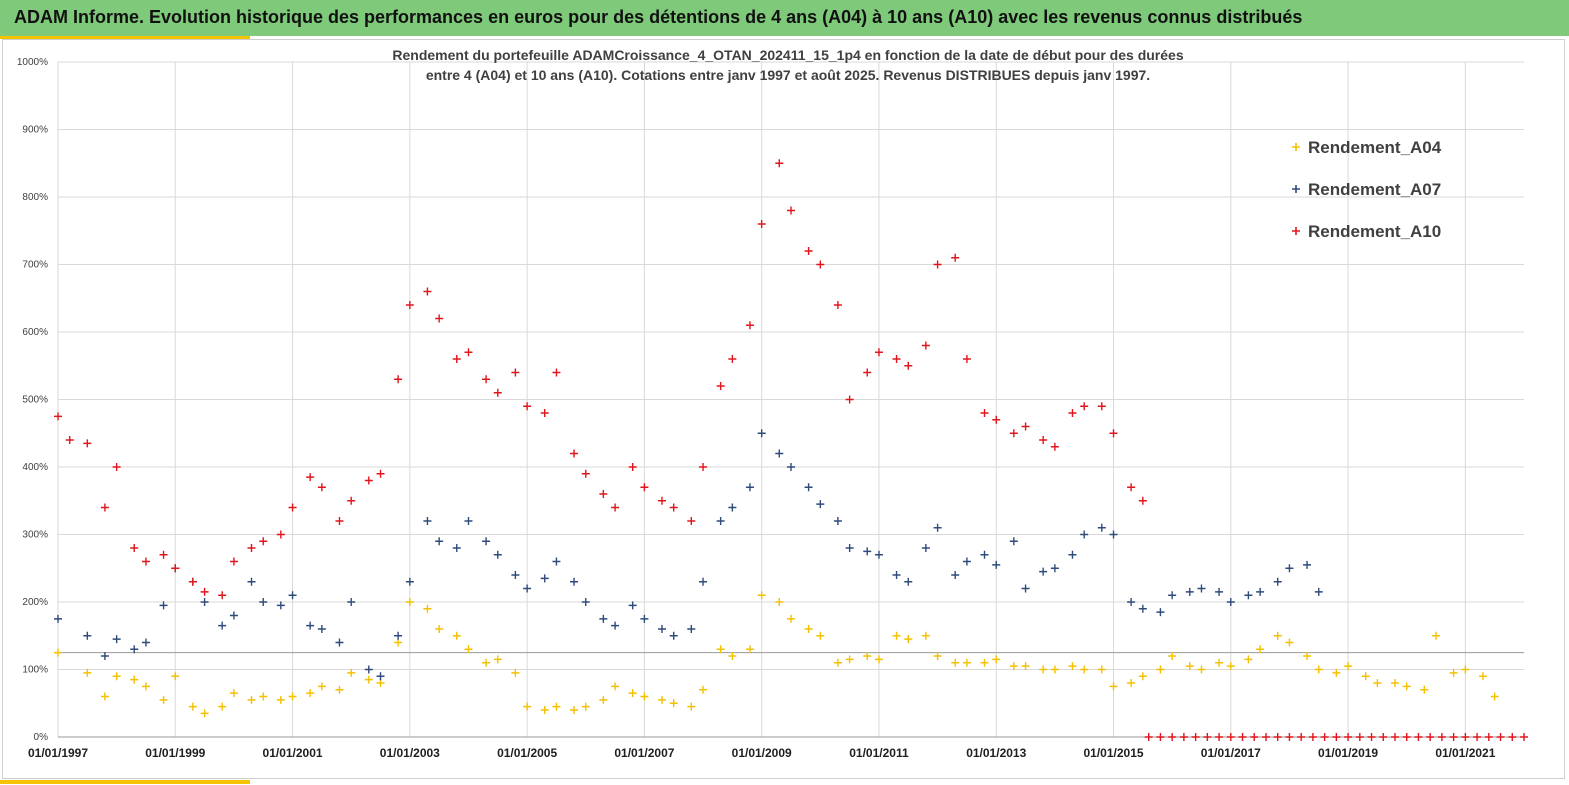 This screenshot has height=785, width=1569. I want to click on y-tick-label: 100%, so click(35, 670).